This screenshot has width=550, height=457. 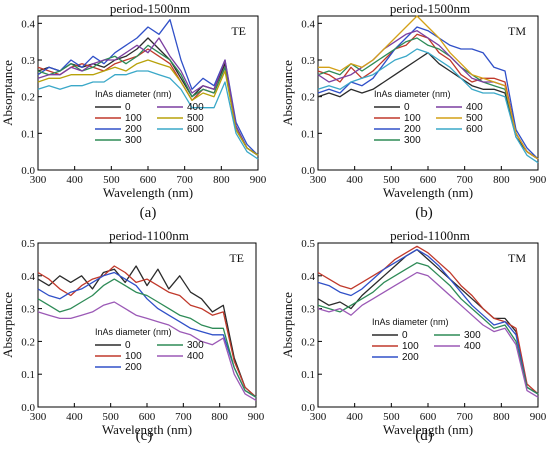 What do you see at coordinates (238, 31) in the screenshot?
I see `polarization-label: TE` at bounding box center [238, 31].